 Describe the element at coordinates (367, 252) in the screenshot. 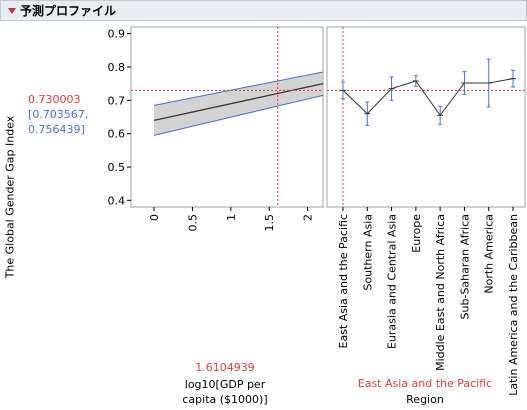

I see `category-tick-label: Southern Asia` at that location.